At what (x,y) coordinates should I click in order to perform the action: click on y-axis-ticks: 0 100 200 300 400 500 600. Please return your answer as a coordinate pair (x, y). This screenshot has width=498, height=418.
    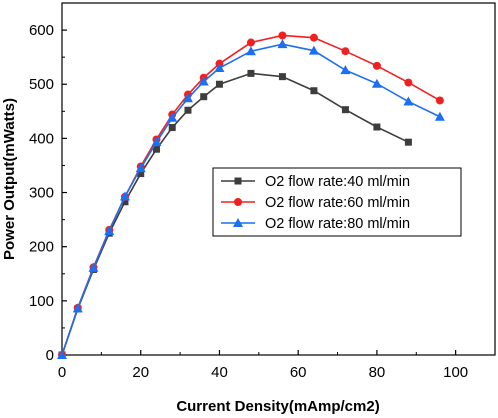
    Looking at the image, I should click on (48, 183).